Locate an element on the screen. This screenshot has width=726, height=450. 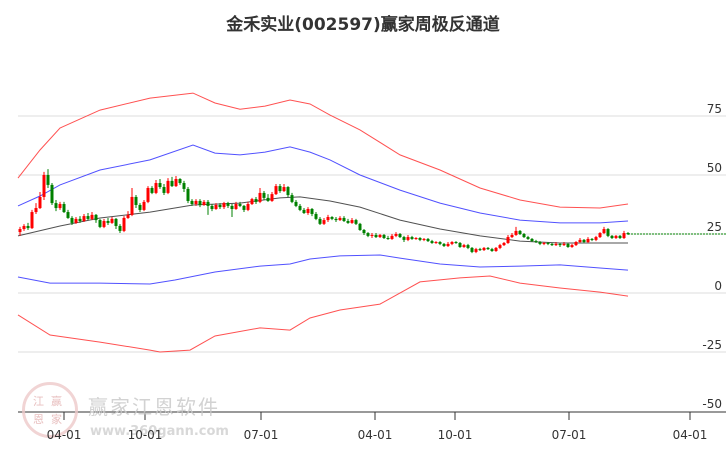
y-tick-label: 75 is located at coordinates (714, 109).